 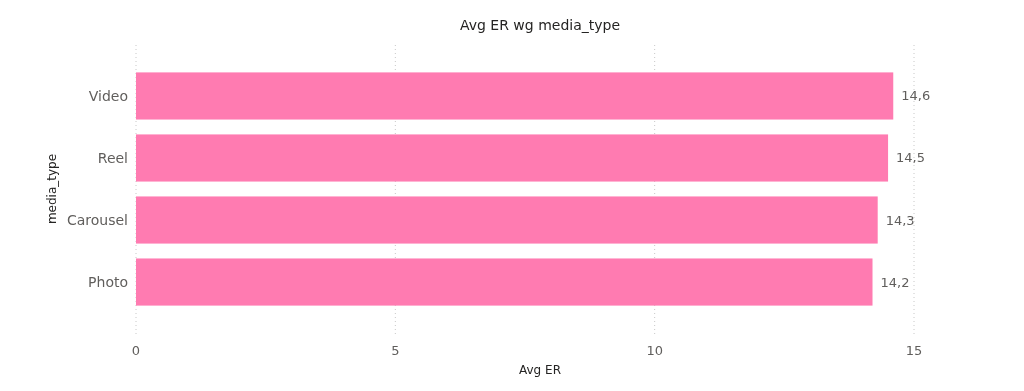 I want to click on y-tick-label: Photo, so click(x=108, y=282).